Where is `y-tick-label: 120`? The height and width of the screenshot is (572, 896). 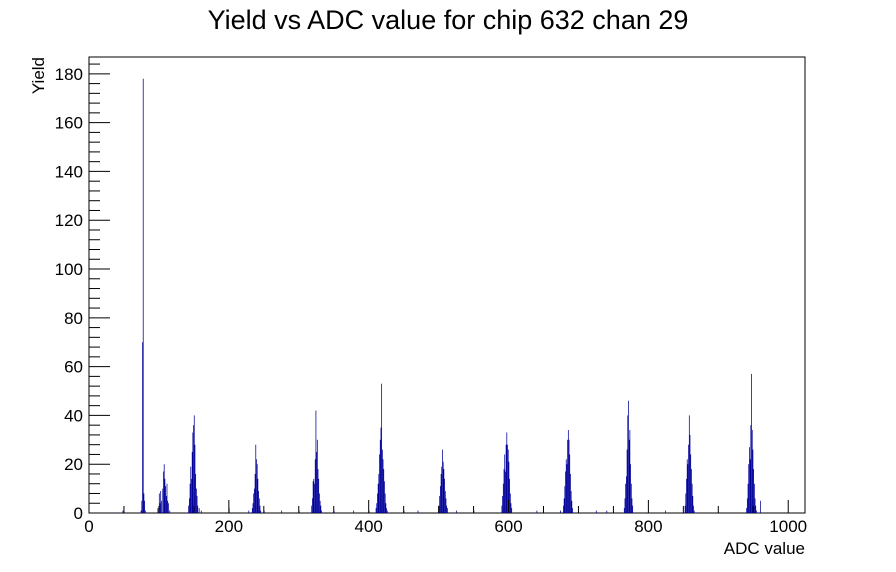 y-tick-label: 120 is located at coordinates (69, 220).